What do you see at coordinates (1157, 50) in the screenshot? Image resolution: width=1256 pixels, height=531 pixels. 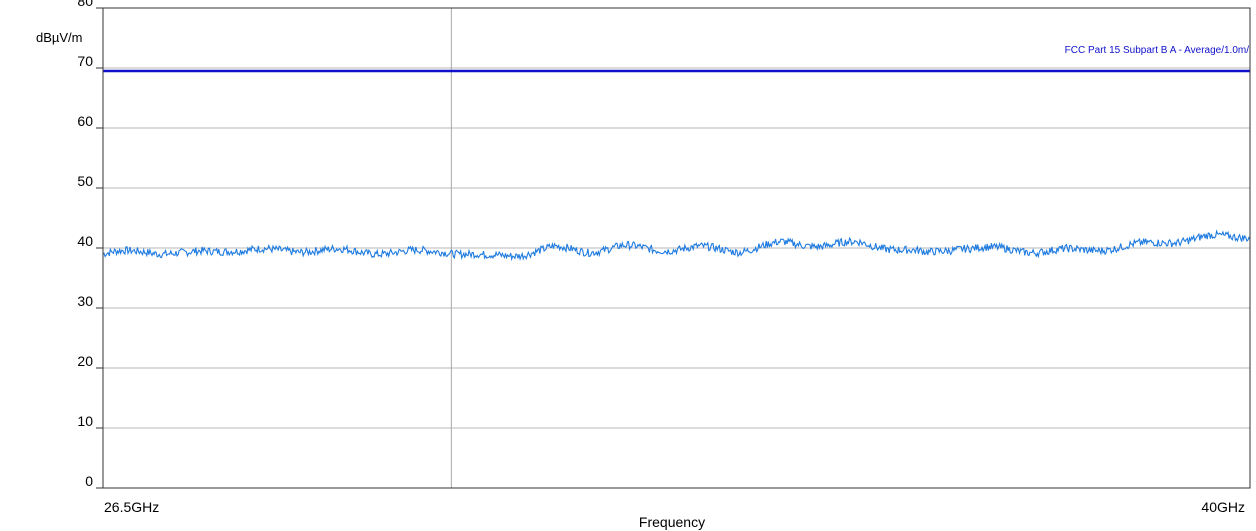 I see `limit-line-label: FCC Part 15 Subpart B A - Average/1.0m/` at bounding box center [1157, 50].